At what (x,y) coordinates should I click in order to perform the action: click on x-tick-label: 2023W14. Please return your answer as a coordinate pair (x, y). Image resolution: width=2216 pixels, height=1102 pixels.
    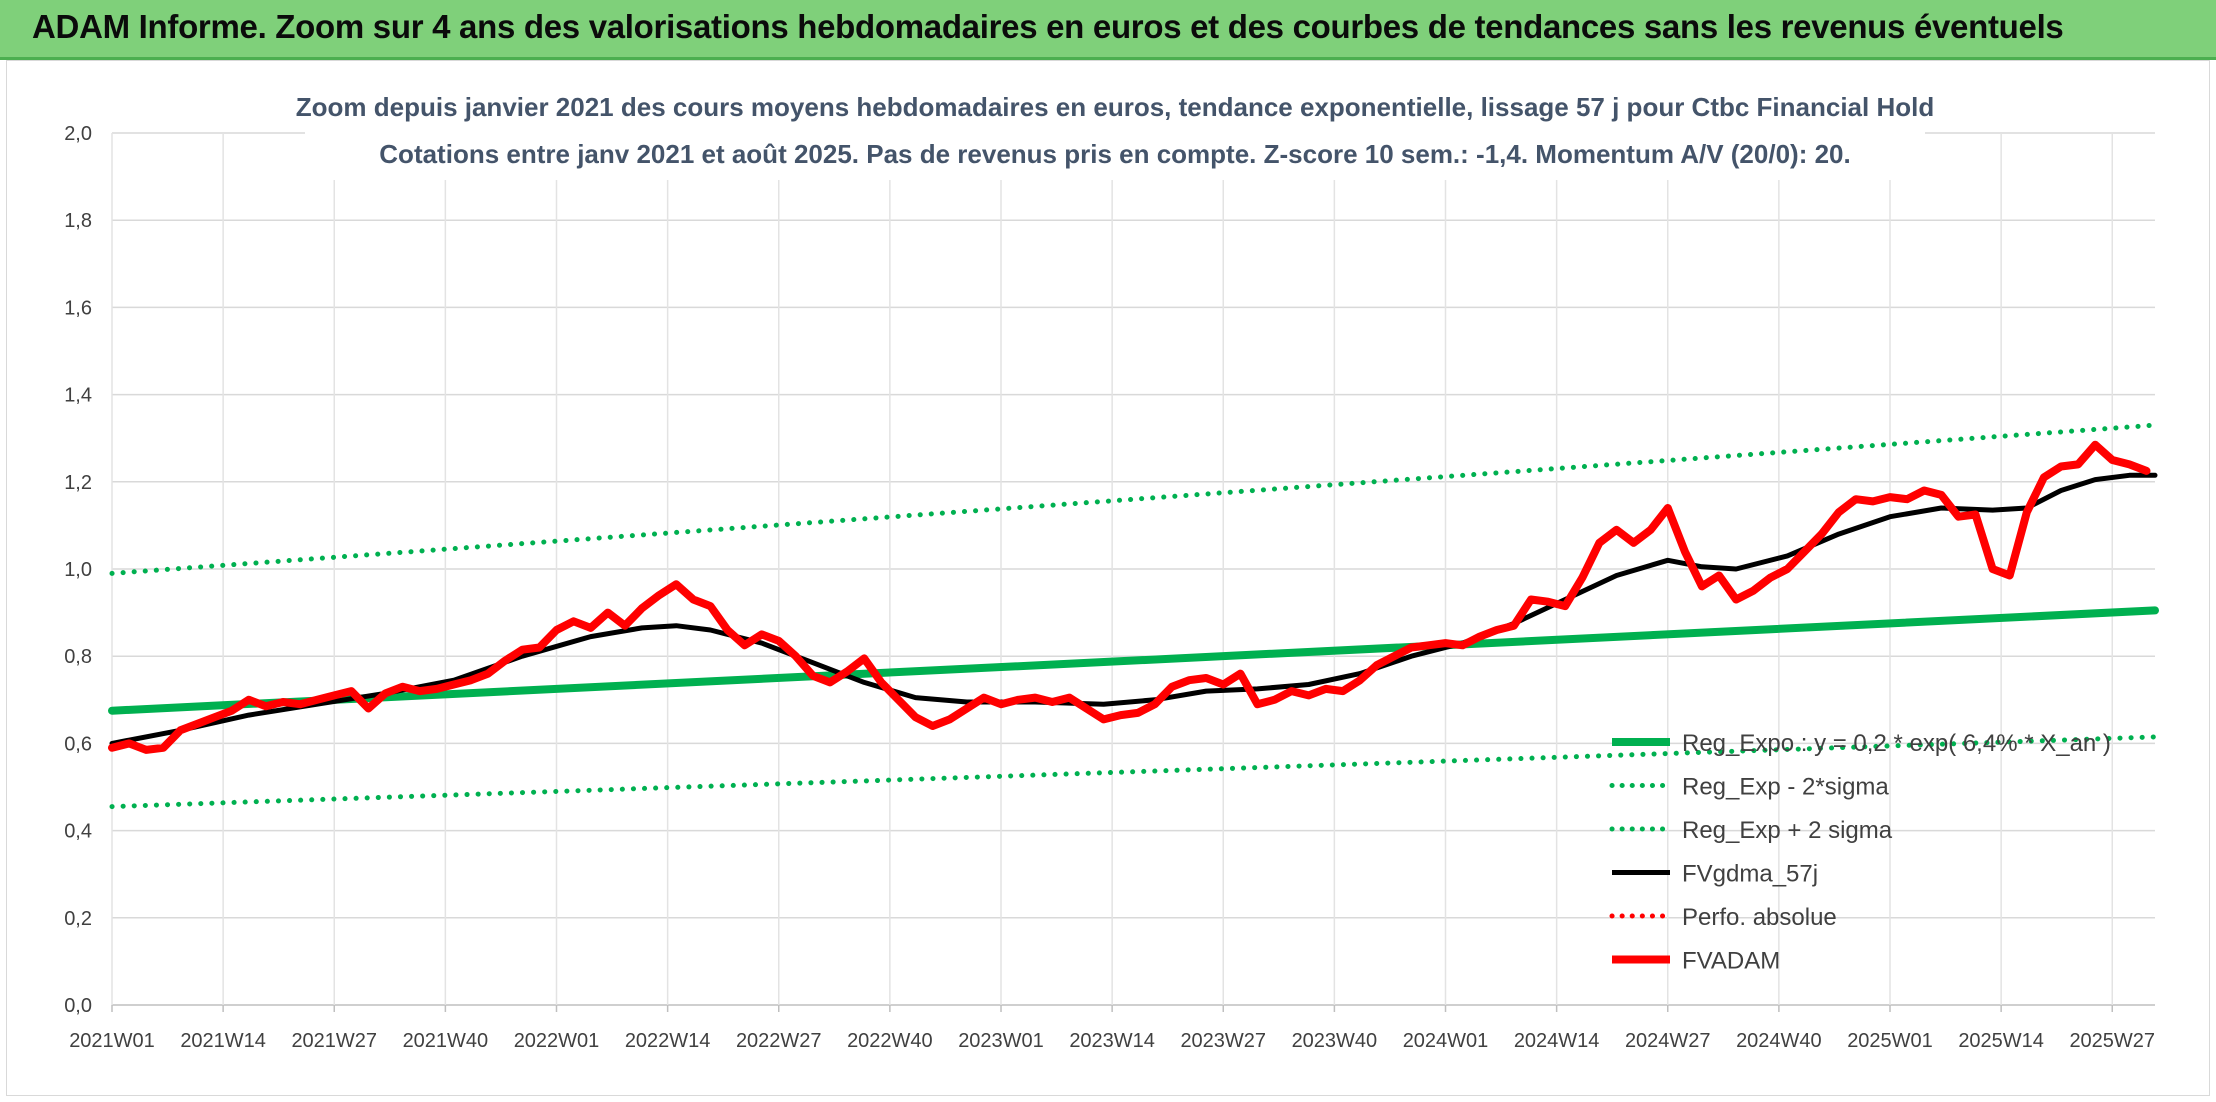
    Looking at the image, I should click on (1112, 1041).